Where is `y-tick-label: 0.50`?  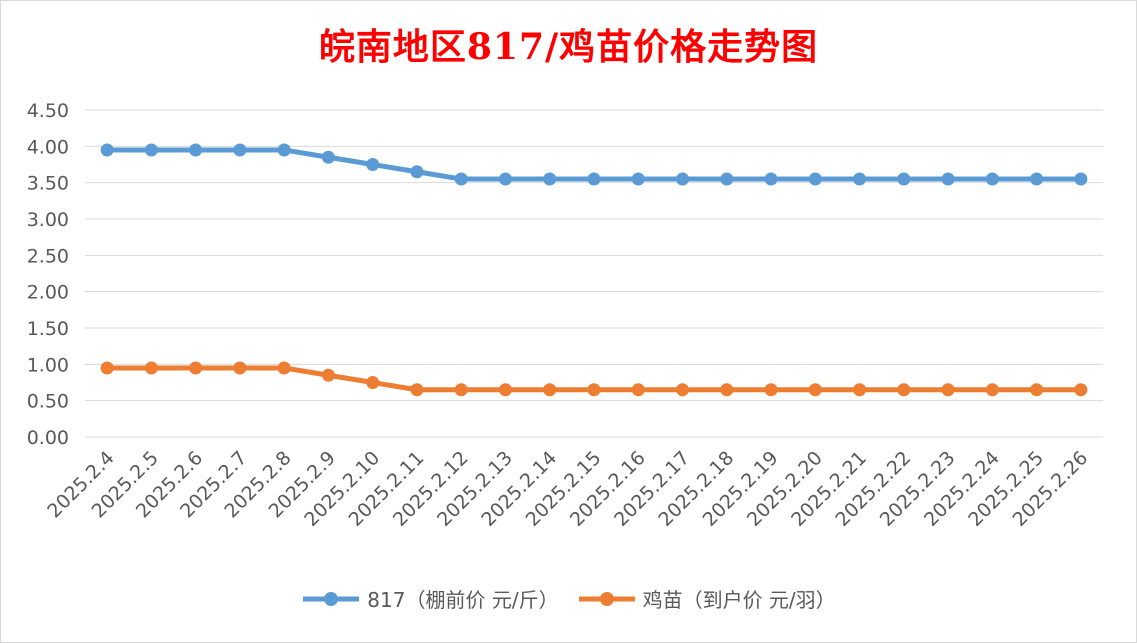 y-tick-label: 0.50 is located at coordinates (48, 402).